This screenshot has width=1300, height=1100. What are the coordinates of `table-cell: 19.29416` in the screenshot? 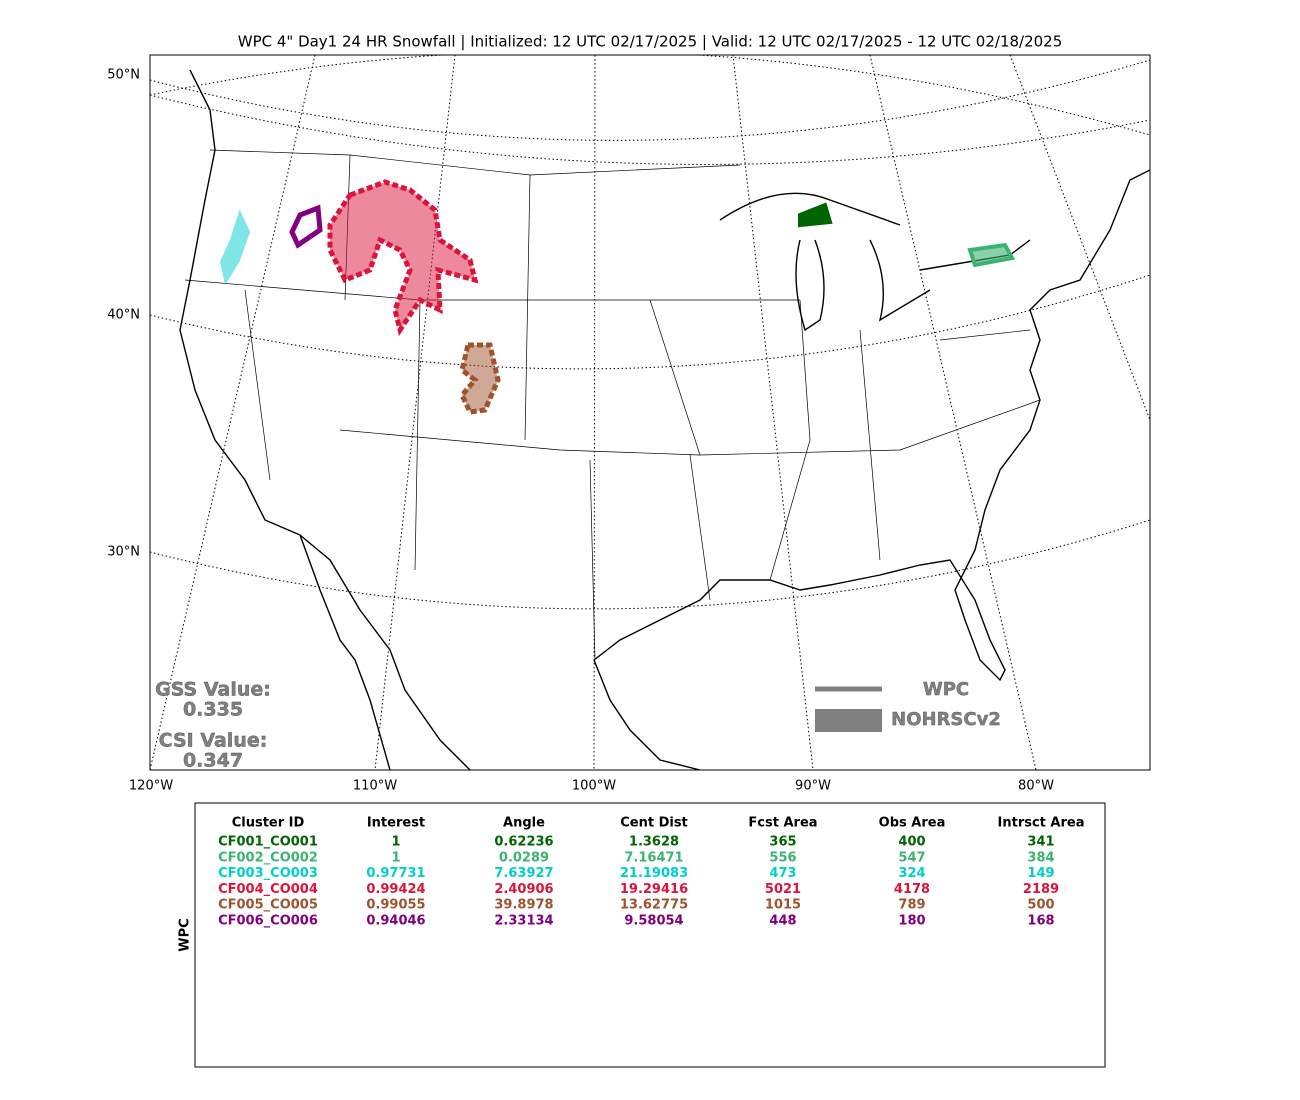 It's located at (654, 889).